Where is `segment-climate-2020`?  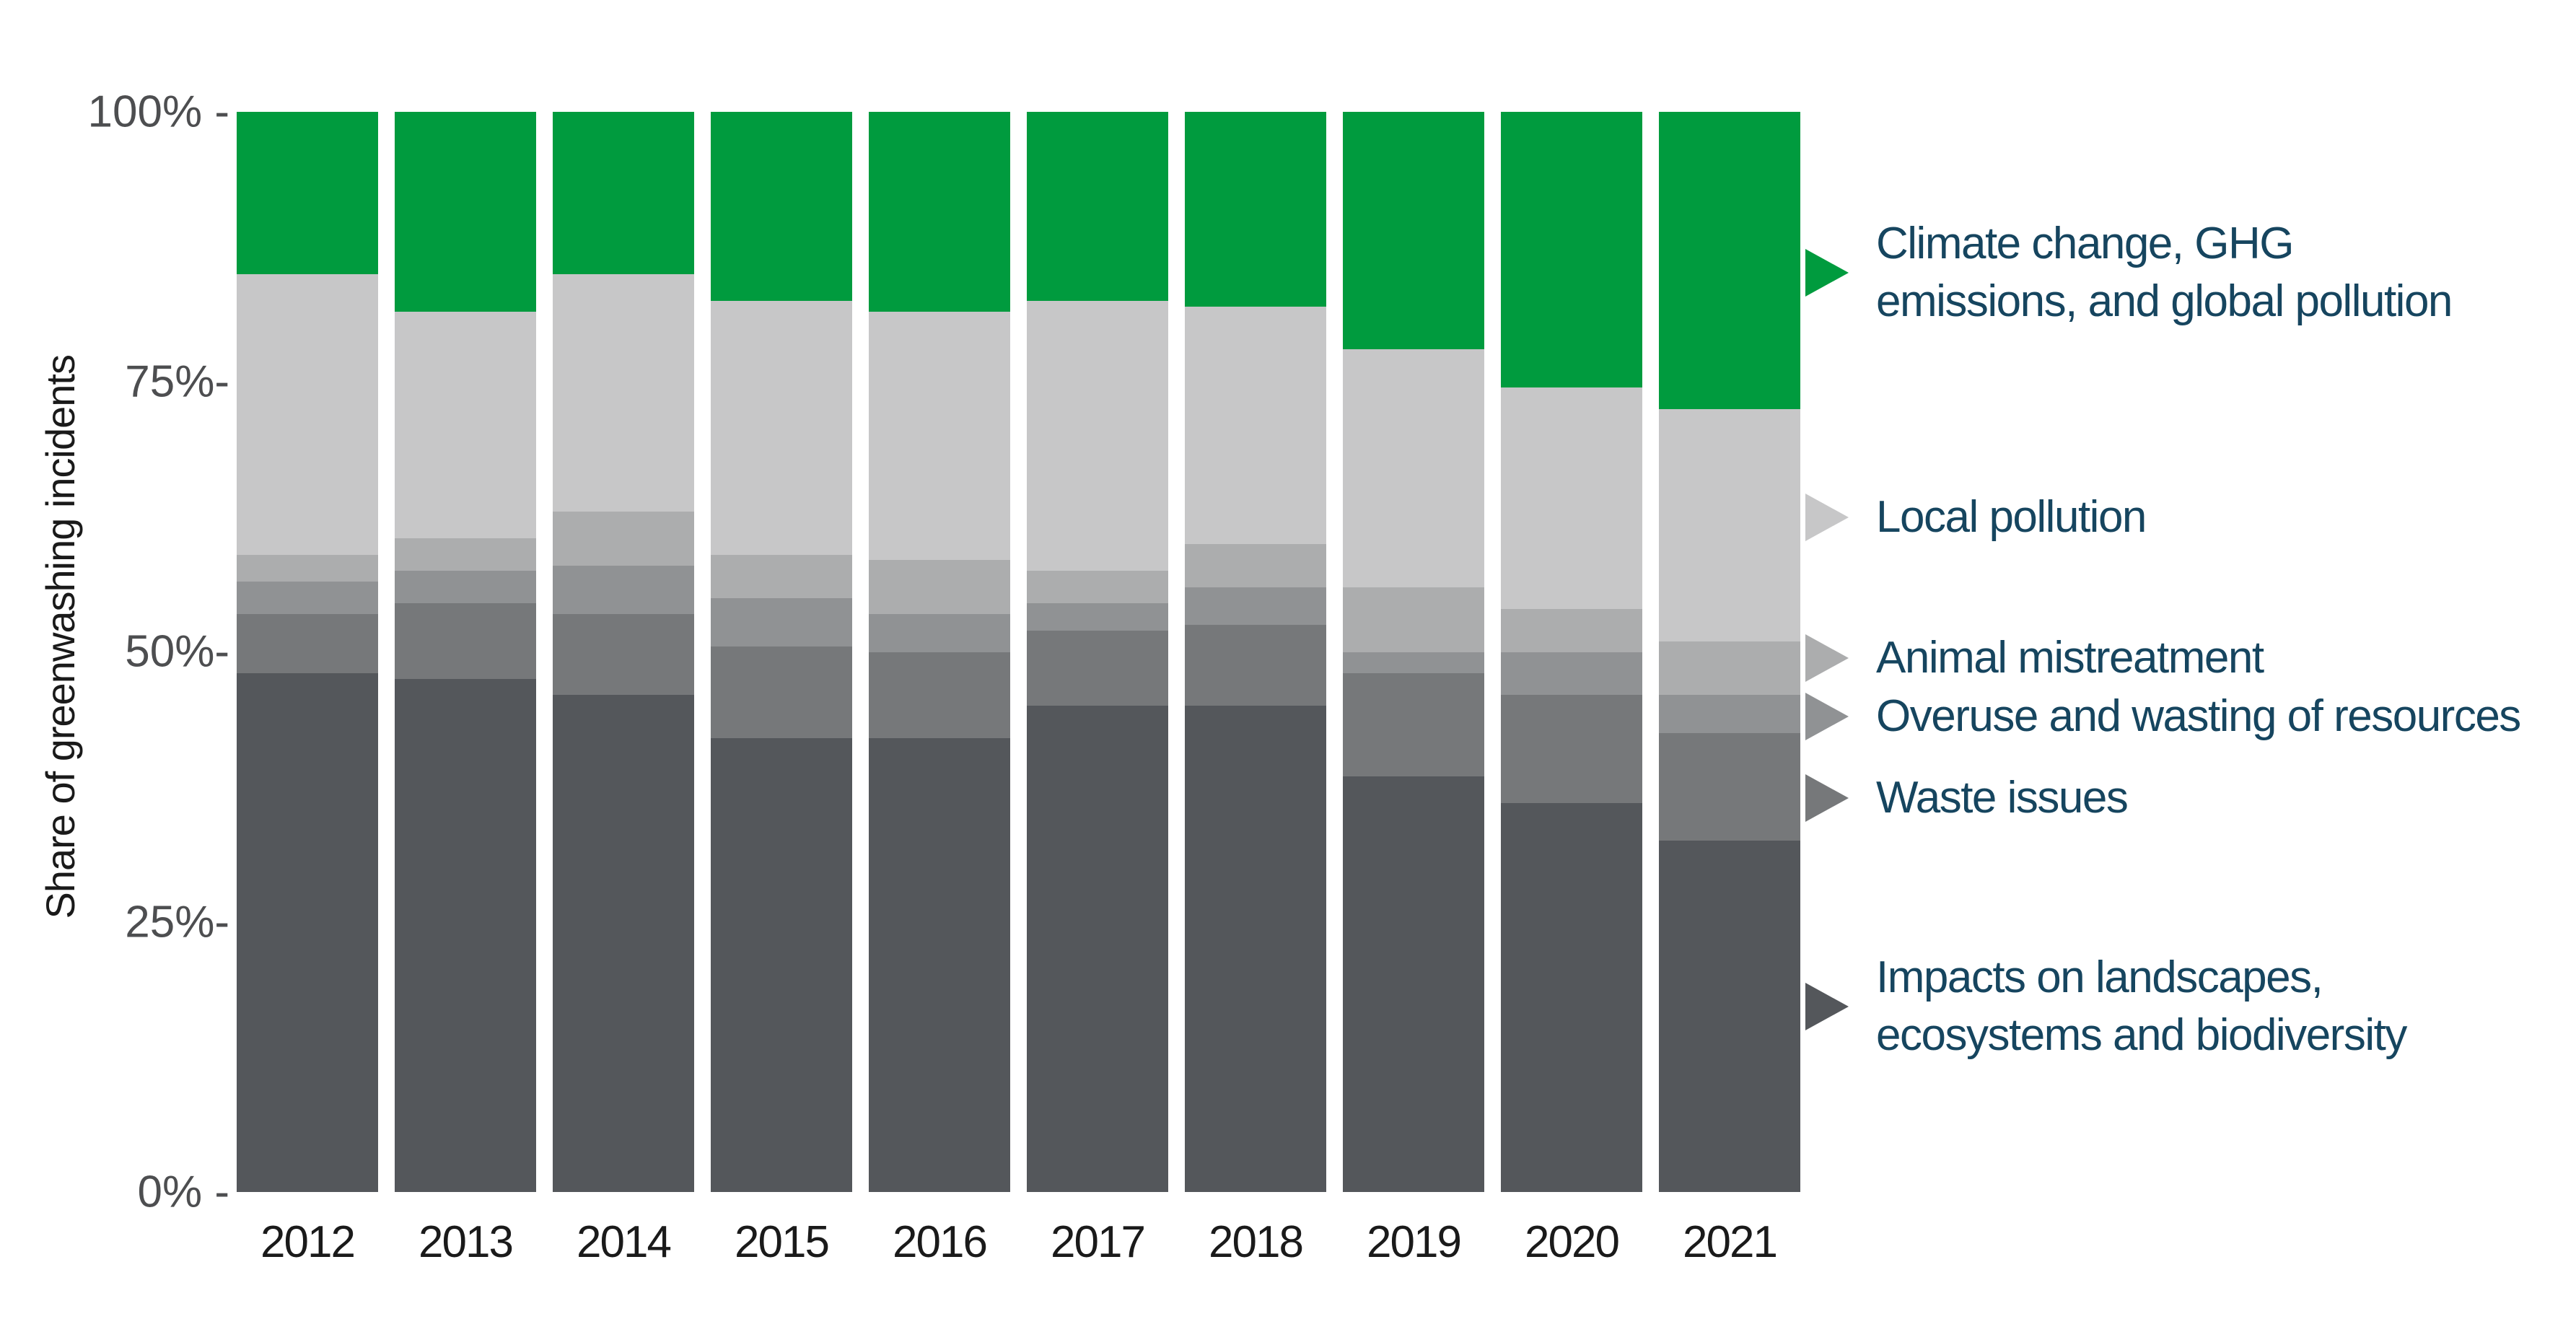
segment-climate-2020 is located at coordinates (1571, 249).